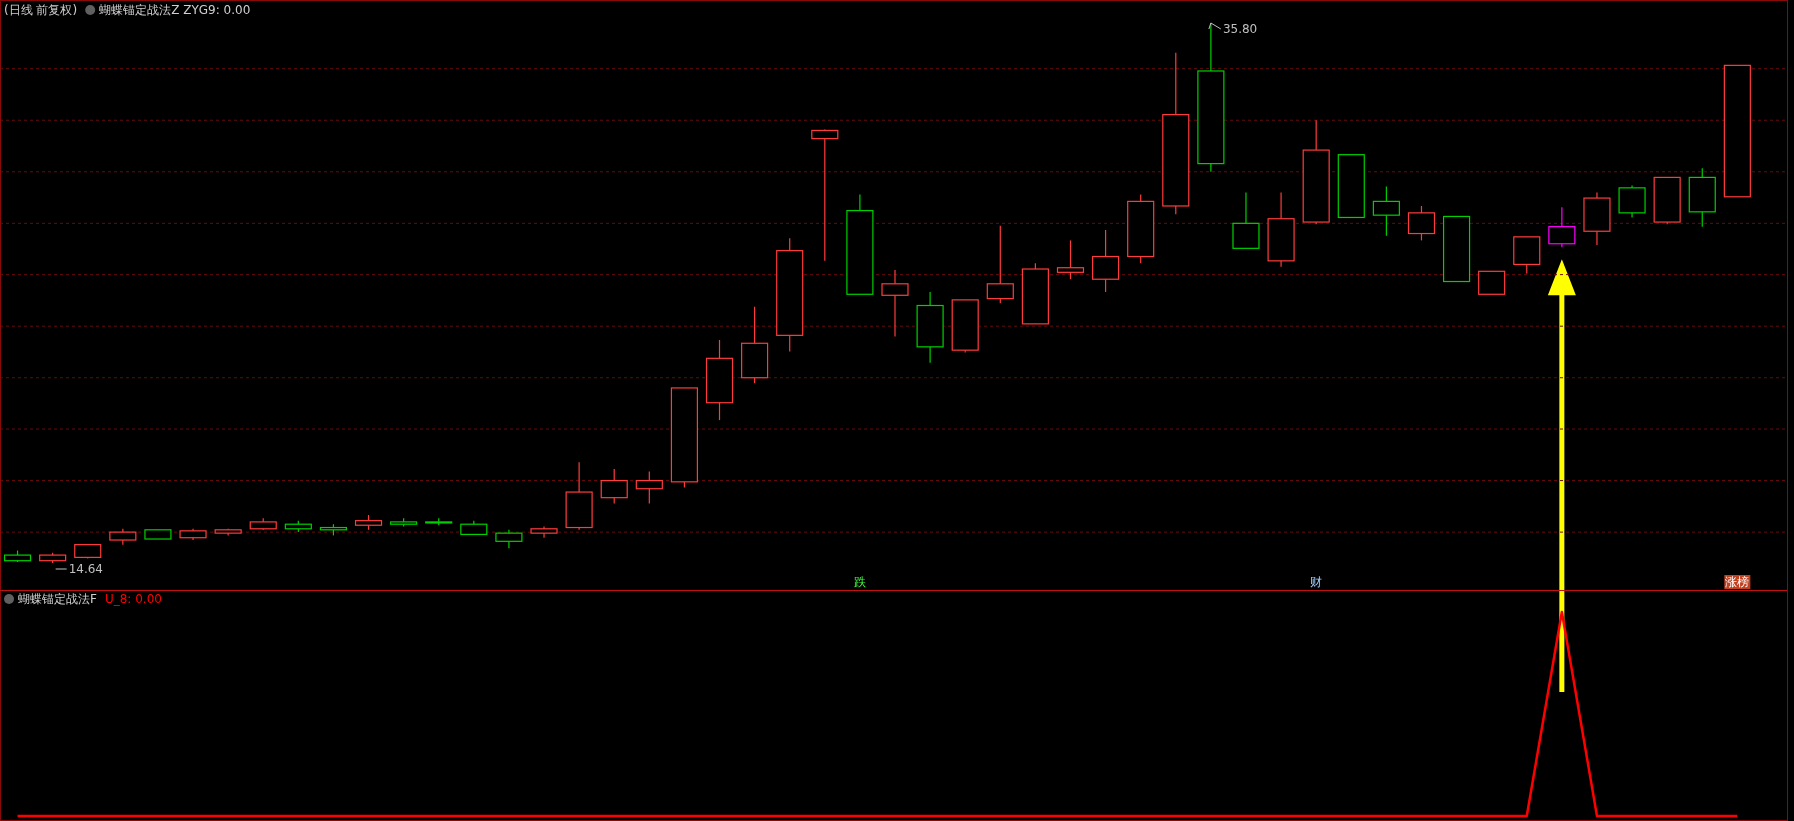 Image resolution: width=1794 pixels, height=821 pixels. Describe the element at coordinates (57, 599) in the screenshot. I see `chart-title: 蝴蝶锚定战法F` at that location.